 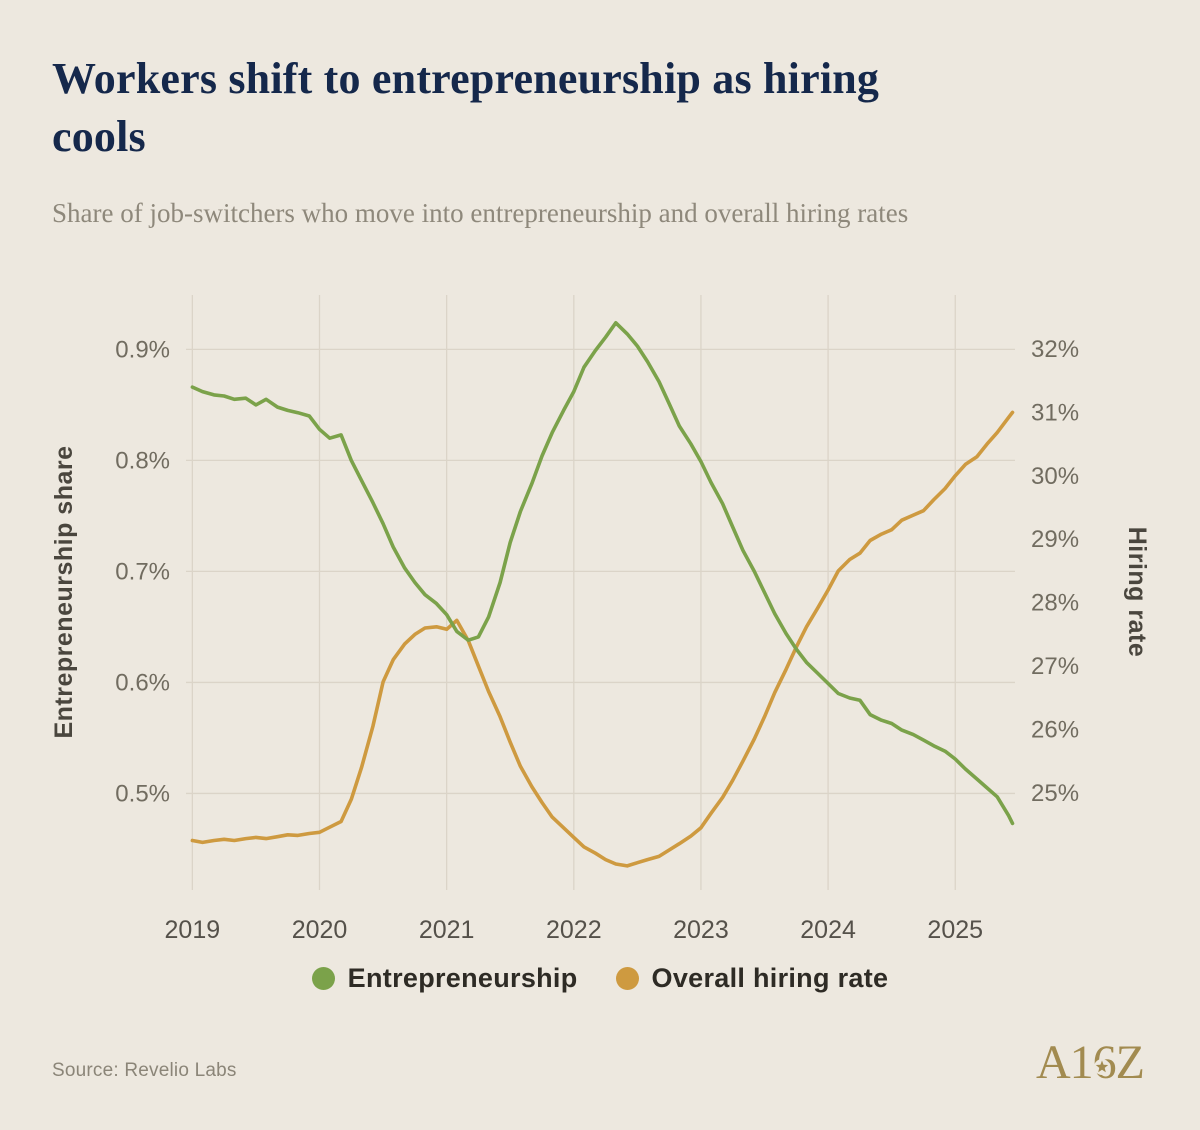 I want to click on star-icon, so click(x=1102, y=1066).